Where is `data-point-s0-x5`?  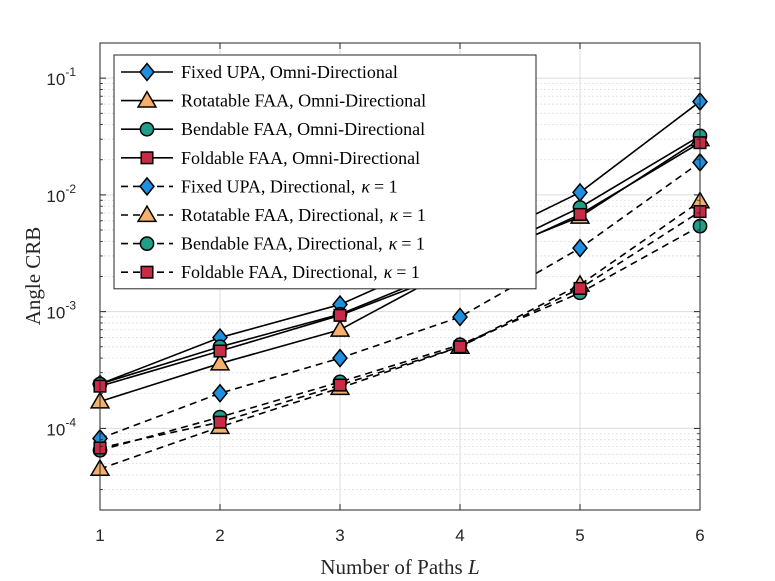
data-point-s0-x5 is located at coordinates (580, 192).